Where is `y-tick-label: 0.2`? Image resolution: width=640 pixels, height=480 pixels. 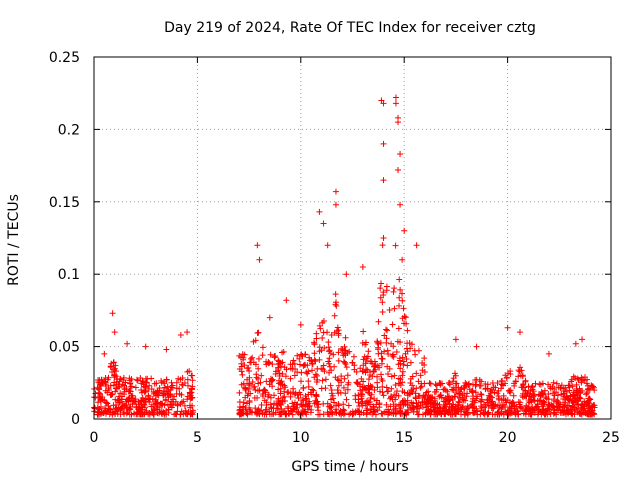
y-tick-label: 0.2 is located at coordinates (69, 130).